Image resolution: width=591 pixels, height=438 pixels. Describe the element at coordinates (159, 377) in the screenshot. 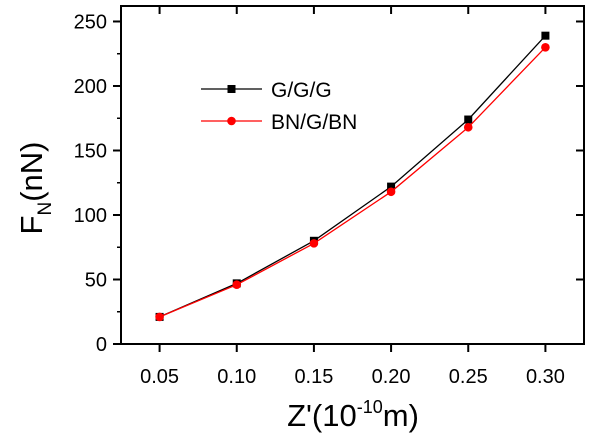

I see `x-tick-label: 0.05` at that location.